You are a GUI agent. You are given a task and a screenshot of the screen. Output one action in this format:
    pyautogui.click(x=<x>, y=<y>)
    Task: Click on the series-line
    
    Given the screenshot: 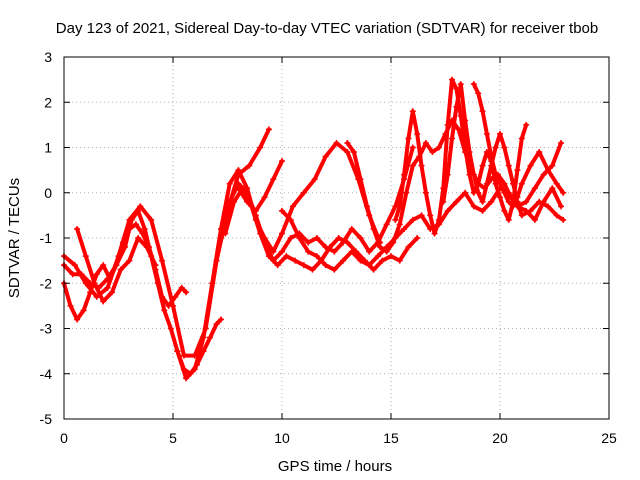 What is the action you would take?
    pyautogui.click(x=116, y=265)
    